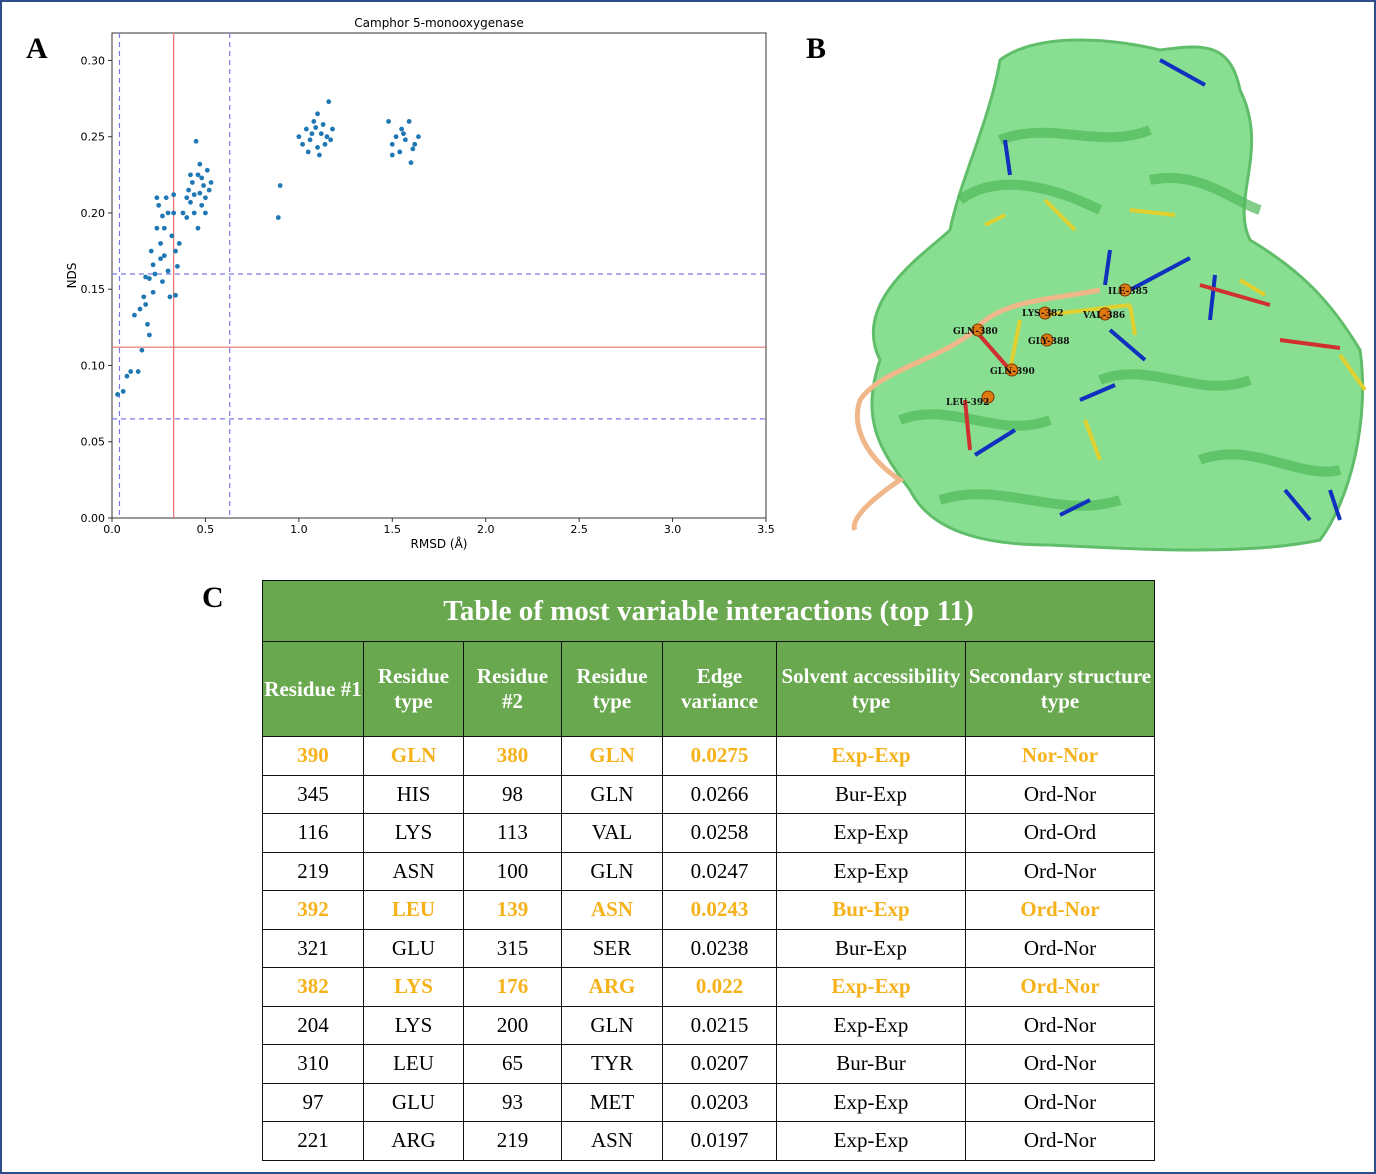  What do you see at coordinates (719, 910) in the screenshot?
I see `table-cell: 0.0243` at bounding box center [719, 910].